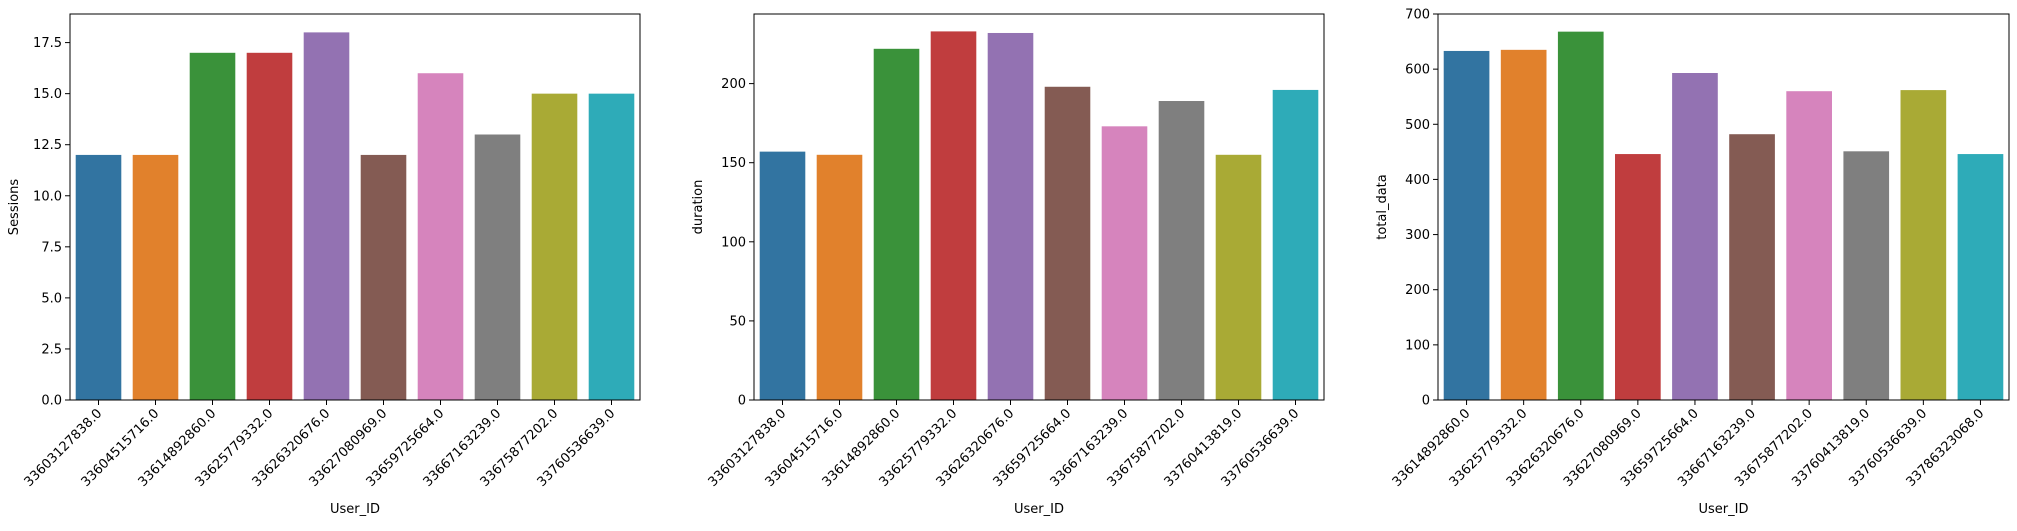 The image size is (2017, 531). Describe the element at coordinates (51, 247) in the screenshot. I see `y-tick-label: 7.5` at that location.